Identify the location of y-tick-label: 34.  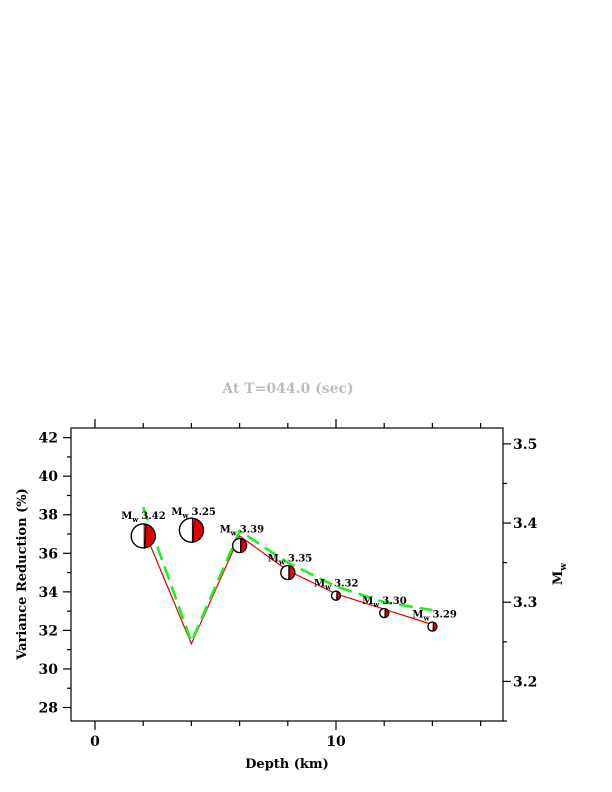
(49, 593).